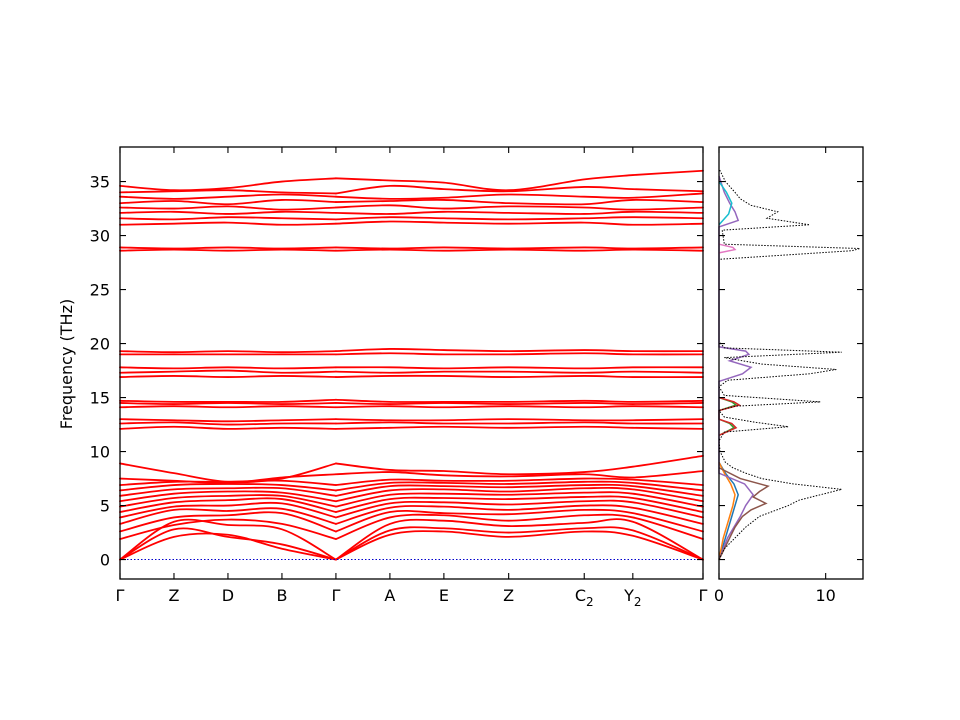 This screenshot has height=720, width=960. What do you see at coordinates (519, 354) in the screenshot?
I see `band-line-25b` at bounding box center [519, 354].